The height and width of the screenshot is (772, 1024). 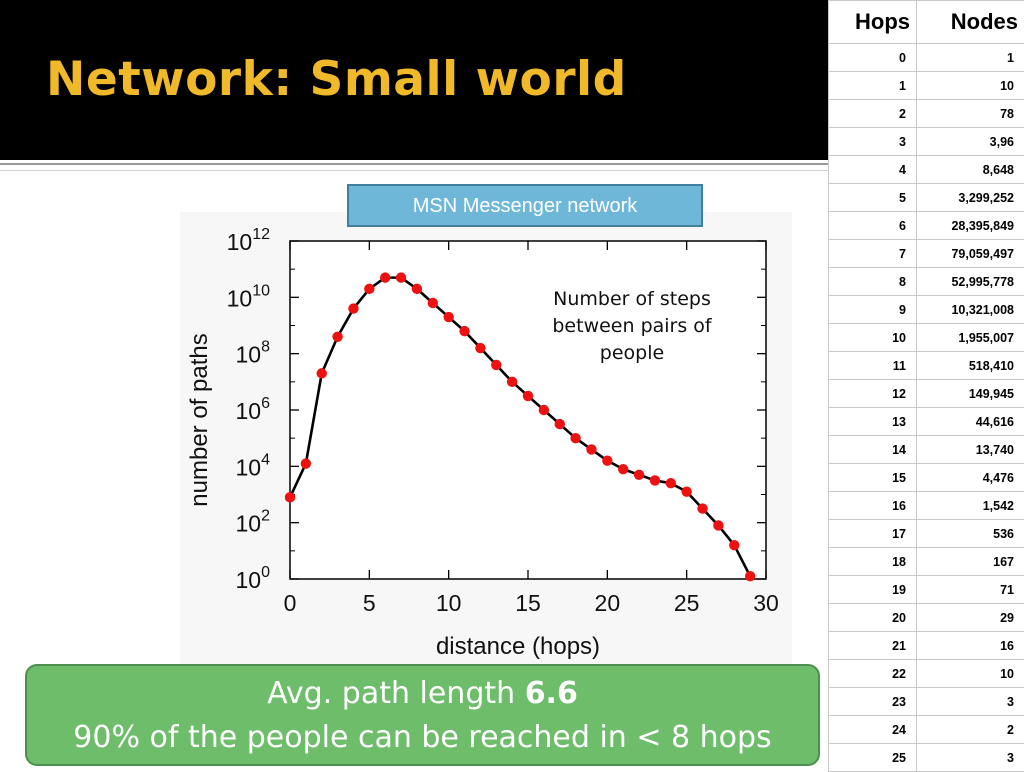 What do you see at coordinates (261, 290) in the screenshot?
I see `y-tick-exponent: 10` at bounding box center [261, 290].